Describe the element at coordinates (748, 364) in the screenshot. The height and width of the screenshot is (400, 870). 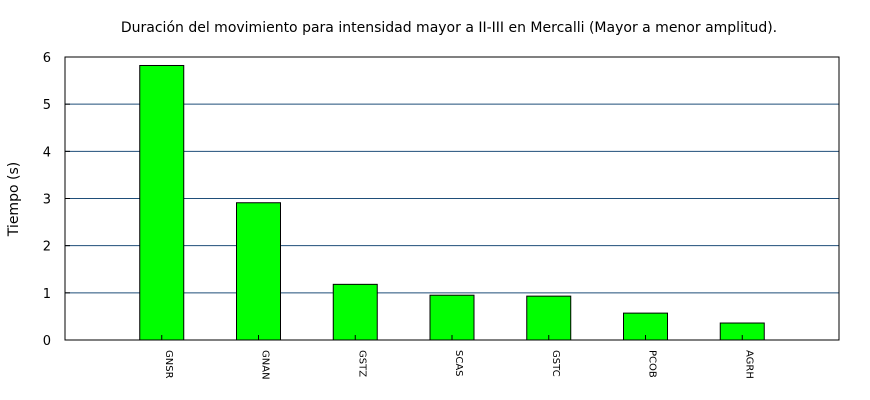
I see `x-tick-label: AGRH` at that location.